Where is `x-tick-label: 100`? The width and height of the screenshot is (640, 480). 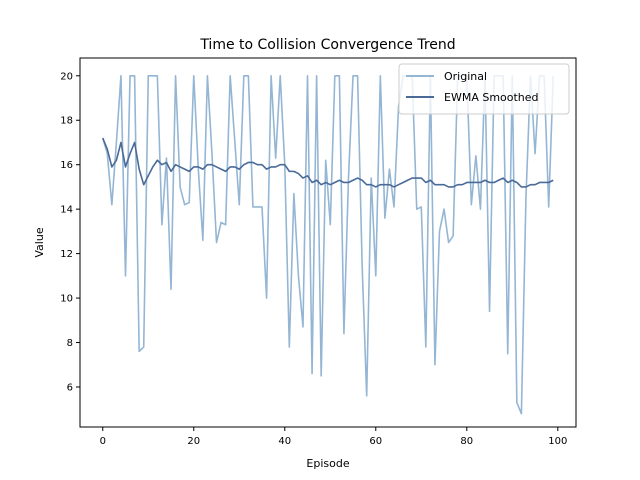 x-tick-label: 100 is located at coordinates (557, 441).